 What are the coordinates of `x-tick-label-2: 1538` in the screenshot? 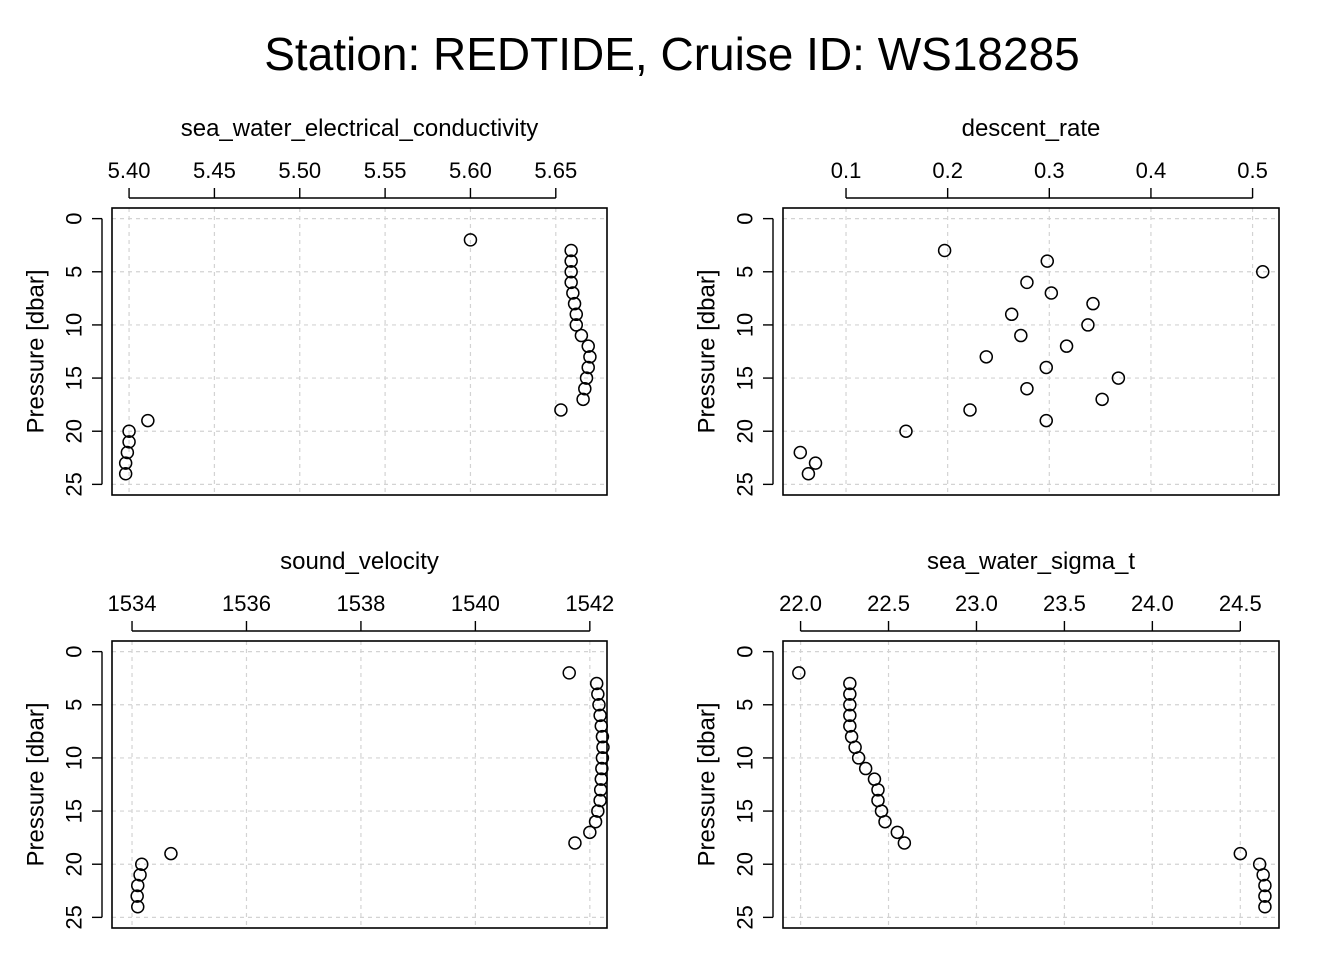 It's located at (360, 603).